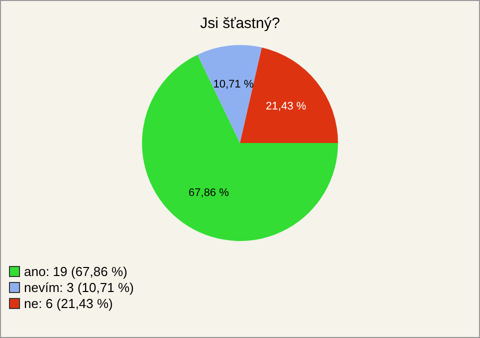  Describe the element at coordinates (75, 271) in the screenshot. I see `legend-label: ano: 19 (67,86 %)` at that location.